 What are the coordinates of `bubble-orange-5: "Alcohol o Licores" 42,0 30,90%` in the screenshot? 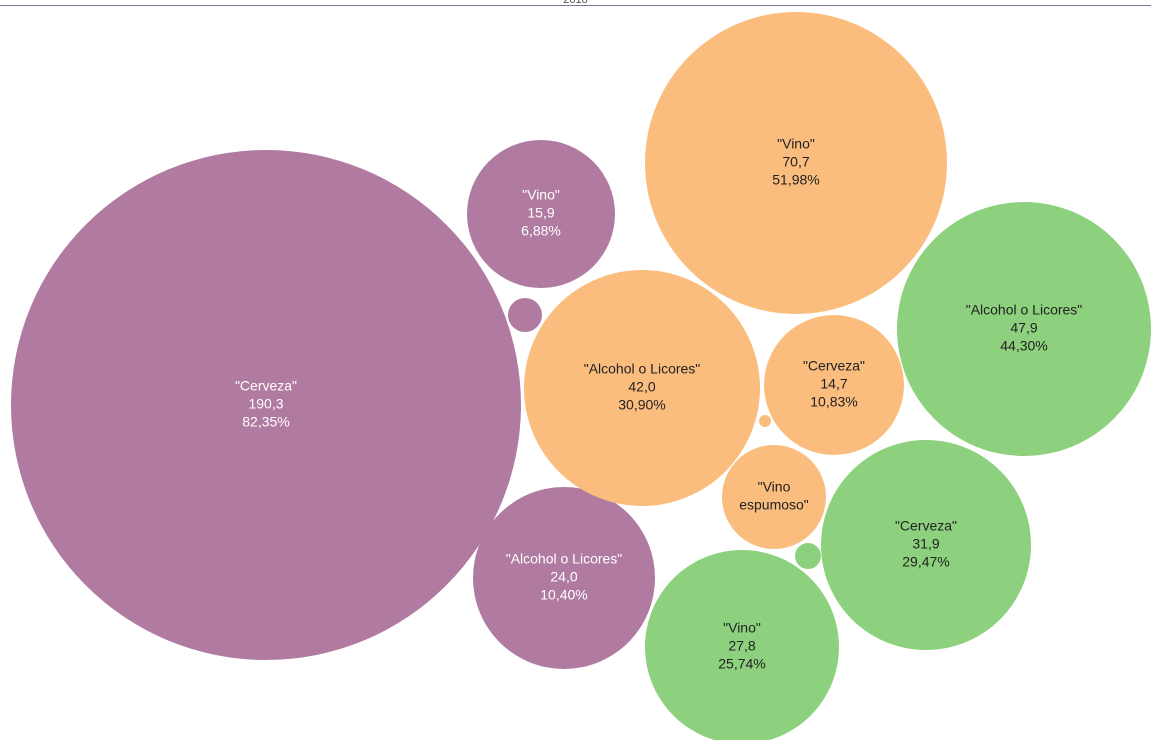 It's located at (642, 388).